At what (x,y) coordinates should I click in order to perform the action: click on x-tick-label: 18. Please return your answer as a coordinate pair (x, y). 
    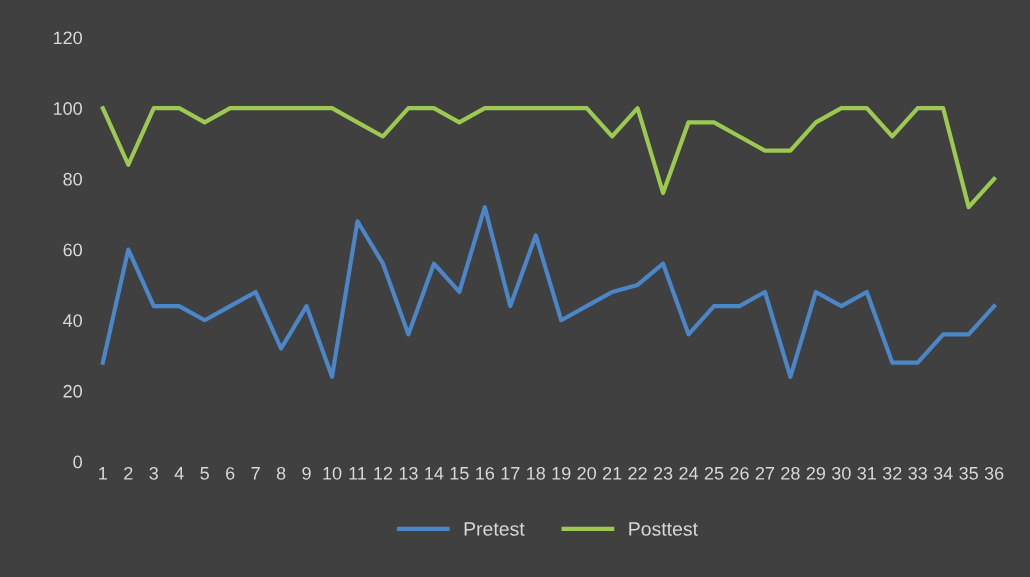
    Looking at the image, I should click on (536, 473).